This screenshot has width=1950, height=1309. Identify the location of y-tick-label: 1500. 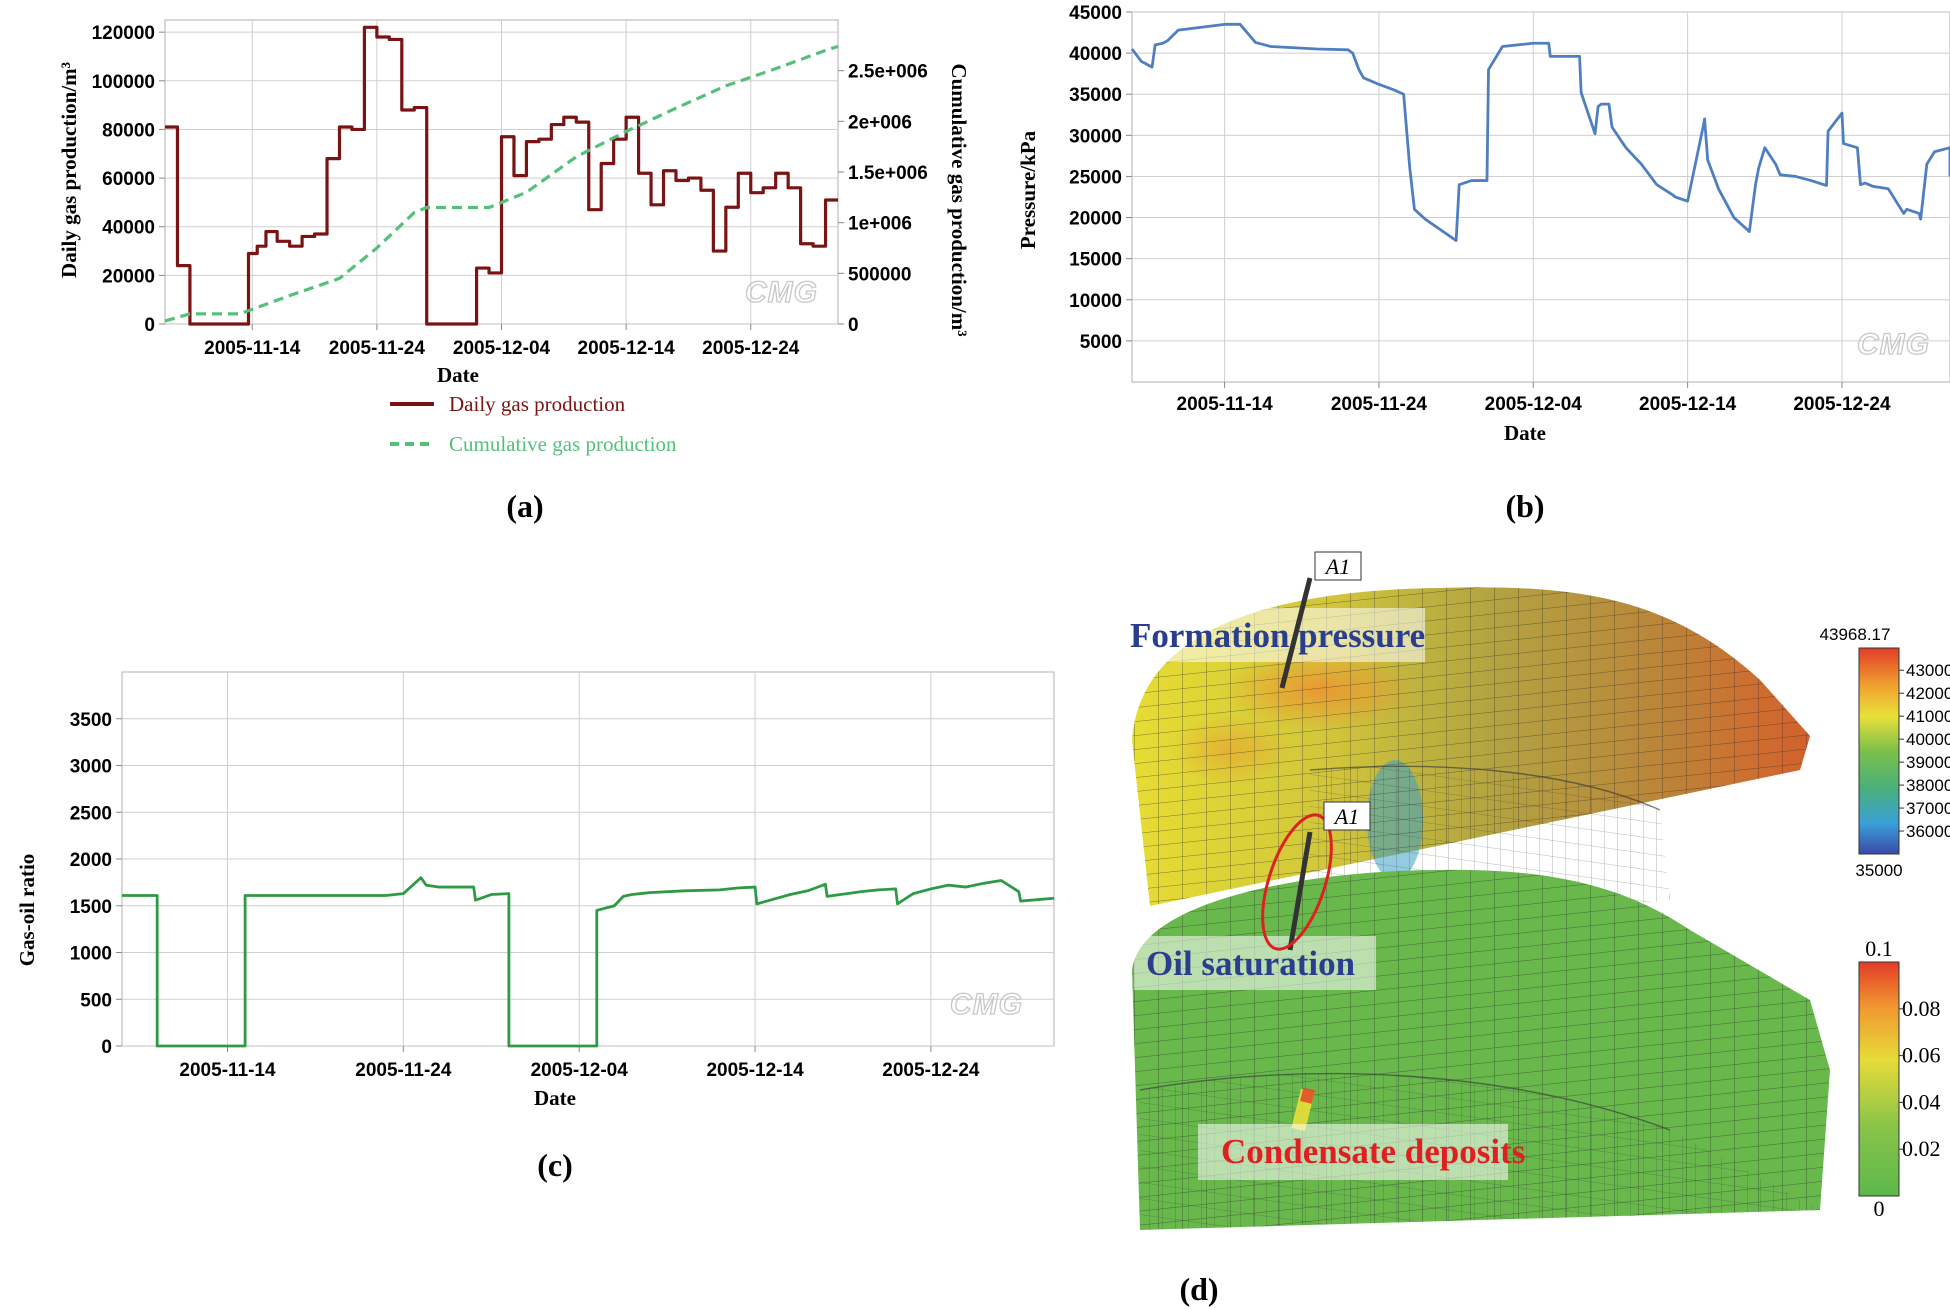
(91, 907).